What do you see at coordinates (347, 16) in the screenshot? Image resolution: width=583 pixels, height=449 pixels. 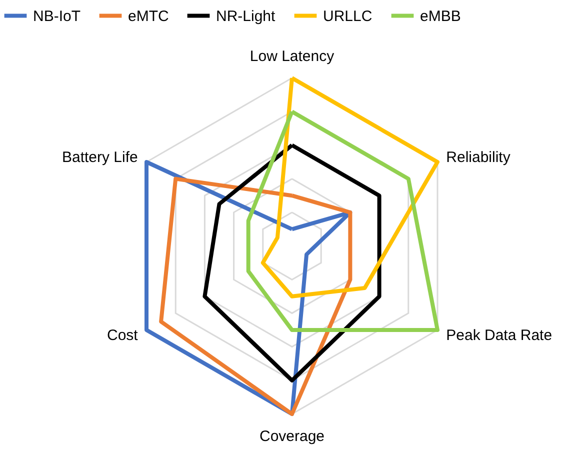 I see `legend-label: URLLC` at bounding box center [347, 16].